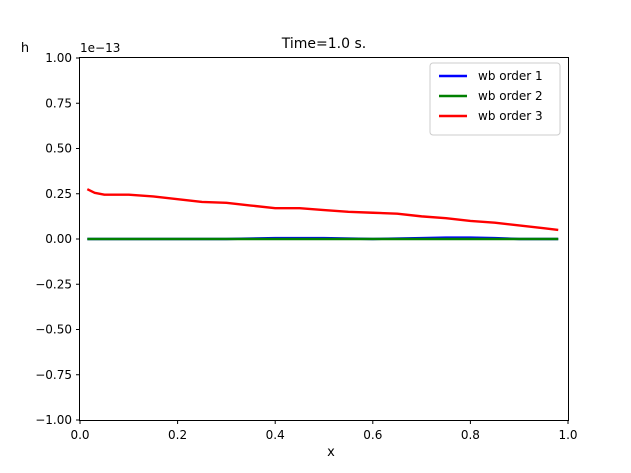 This screenshot has height=473, width=631. Describe the element at coordinates (53, 330) in the screenshot. I see `y-tick-label: −0.50` at that location.